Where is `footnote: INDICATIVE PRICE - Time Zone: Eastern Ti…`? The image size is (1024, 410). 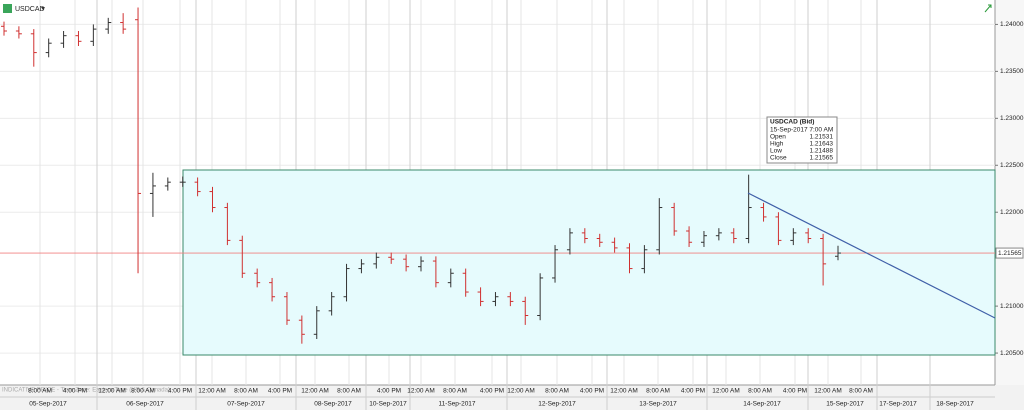 footnote: INDICATIVE PRICE - Time Zone: Eastern Ti… is located at coordinates (86, 391).